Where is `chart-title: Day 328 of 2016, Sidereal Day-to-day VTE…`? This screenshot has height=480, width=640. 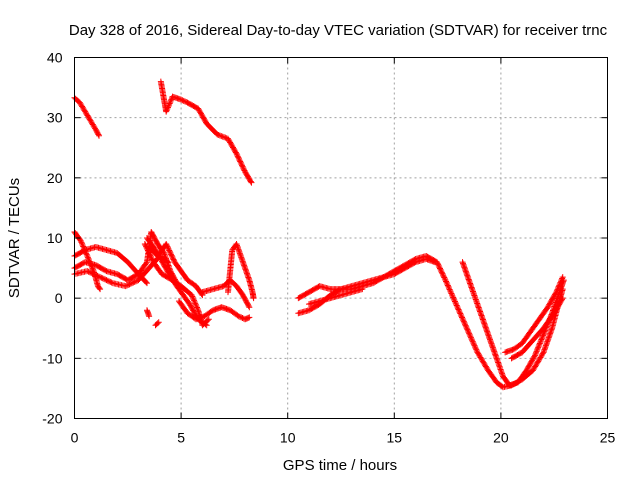
chart-title: Day 328 of 2016, Sidereal Day-to-day VTE… is located at coordinates (338, 30).